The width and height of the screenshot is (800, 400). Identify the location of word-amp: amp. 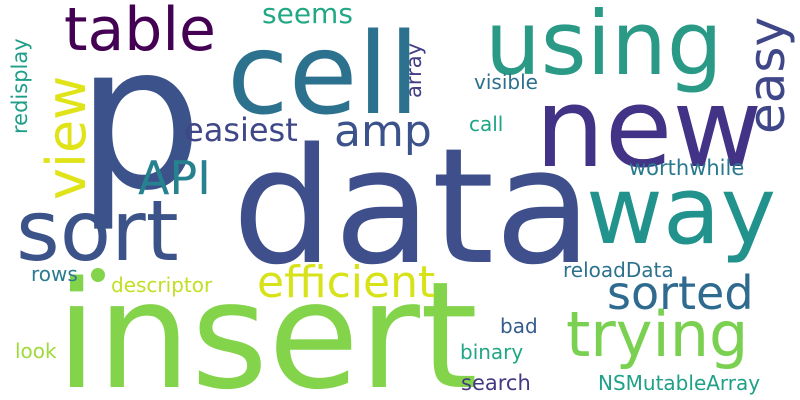
(383, 131).